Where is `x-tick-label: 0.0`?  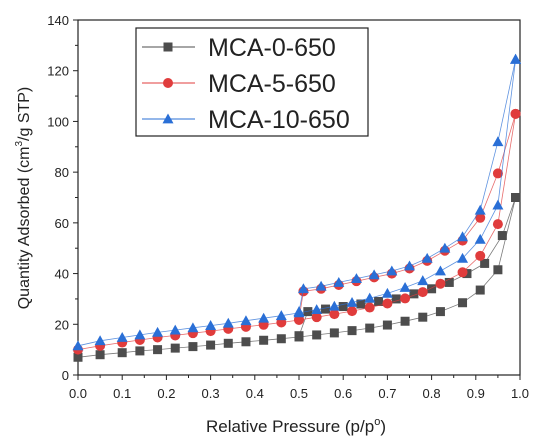
x-tick-label: 0.0 is located at coordinates (78, 393).